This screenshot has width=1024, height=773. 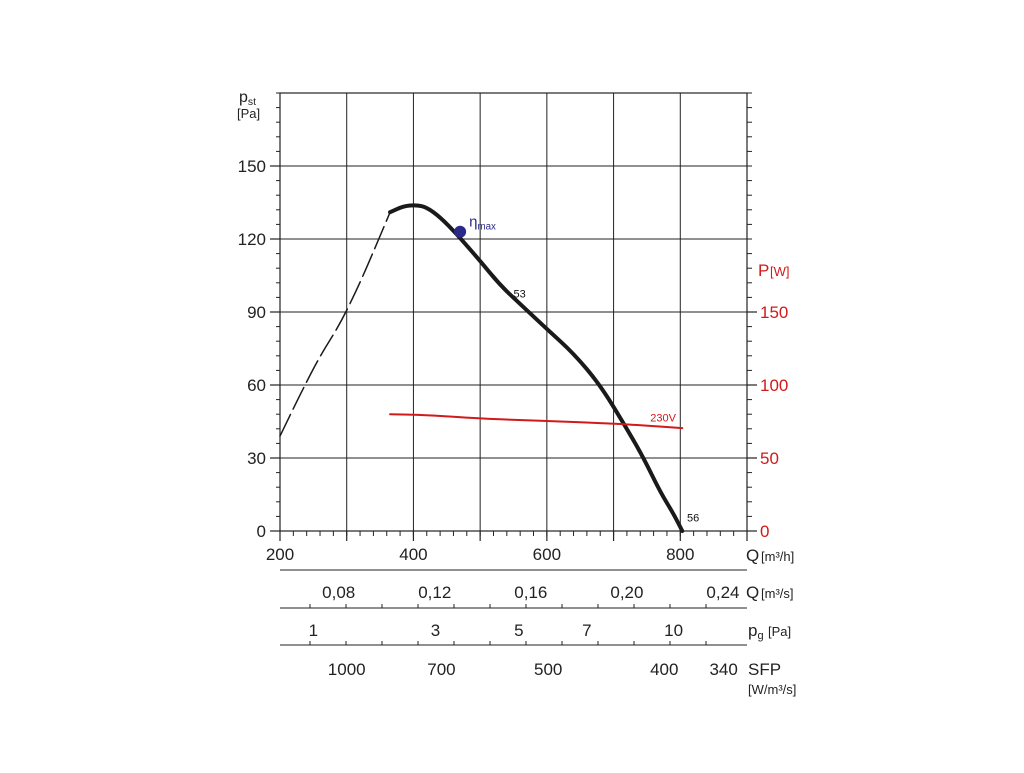 What do you see at coordinates (673, 630) in the screenshot?
I see `scale-tick-label: 10` at bounding box center [673, 630].